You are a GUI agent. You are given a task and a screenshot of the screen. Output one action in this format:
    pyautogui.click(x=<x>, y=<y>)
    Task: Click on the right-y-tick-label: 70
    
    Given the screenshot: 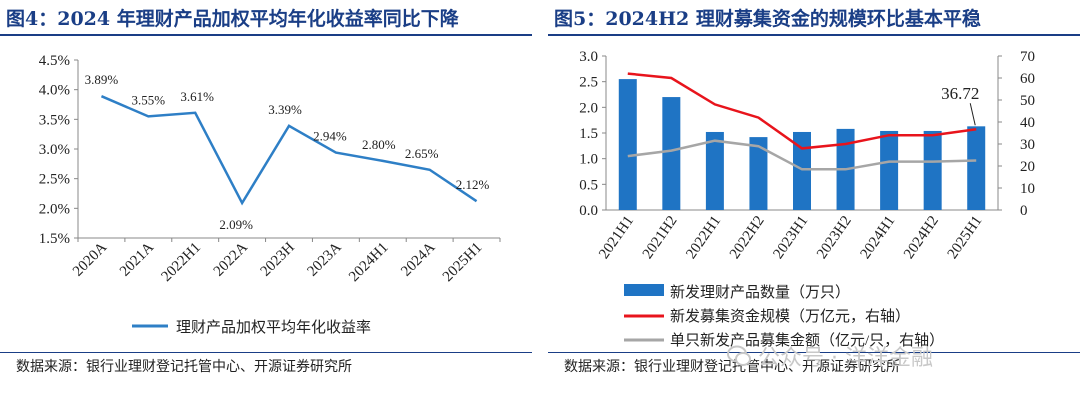 What is the action you would take?
    pyautogui.click(x=1027, y=57)
    